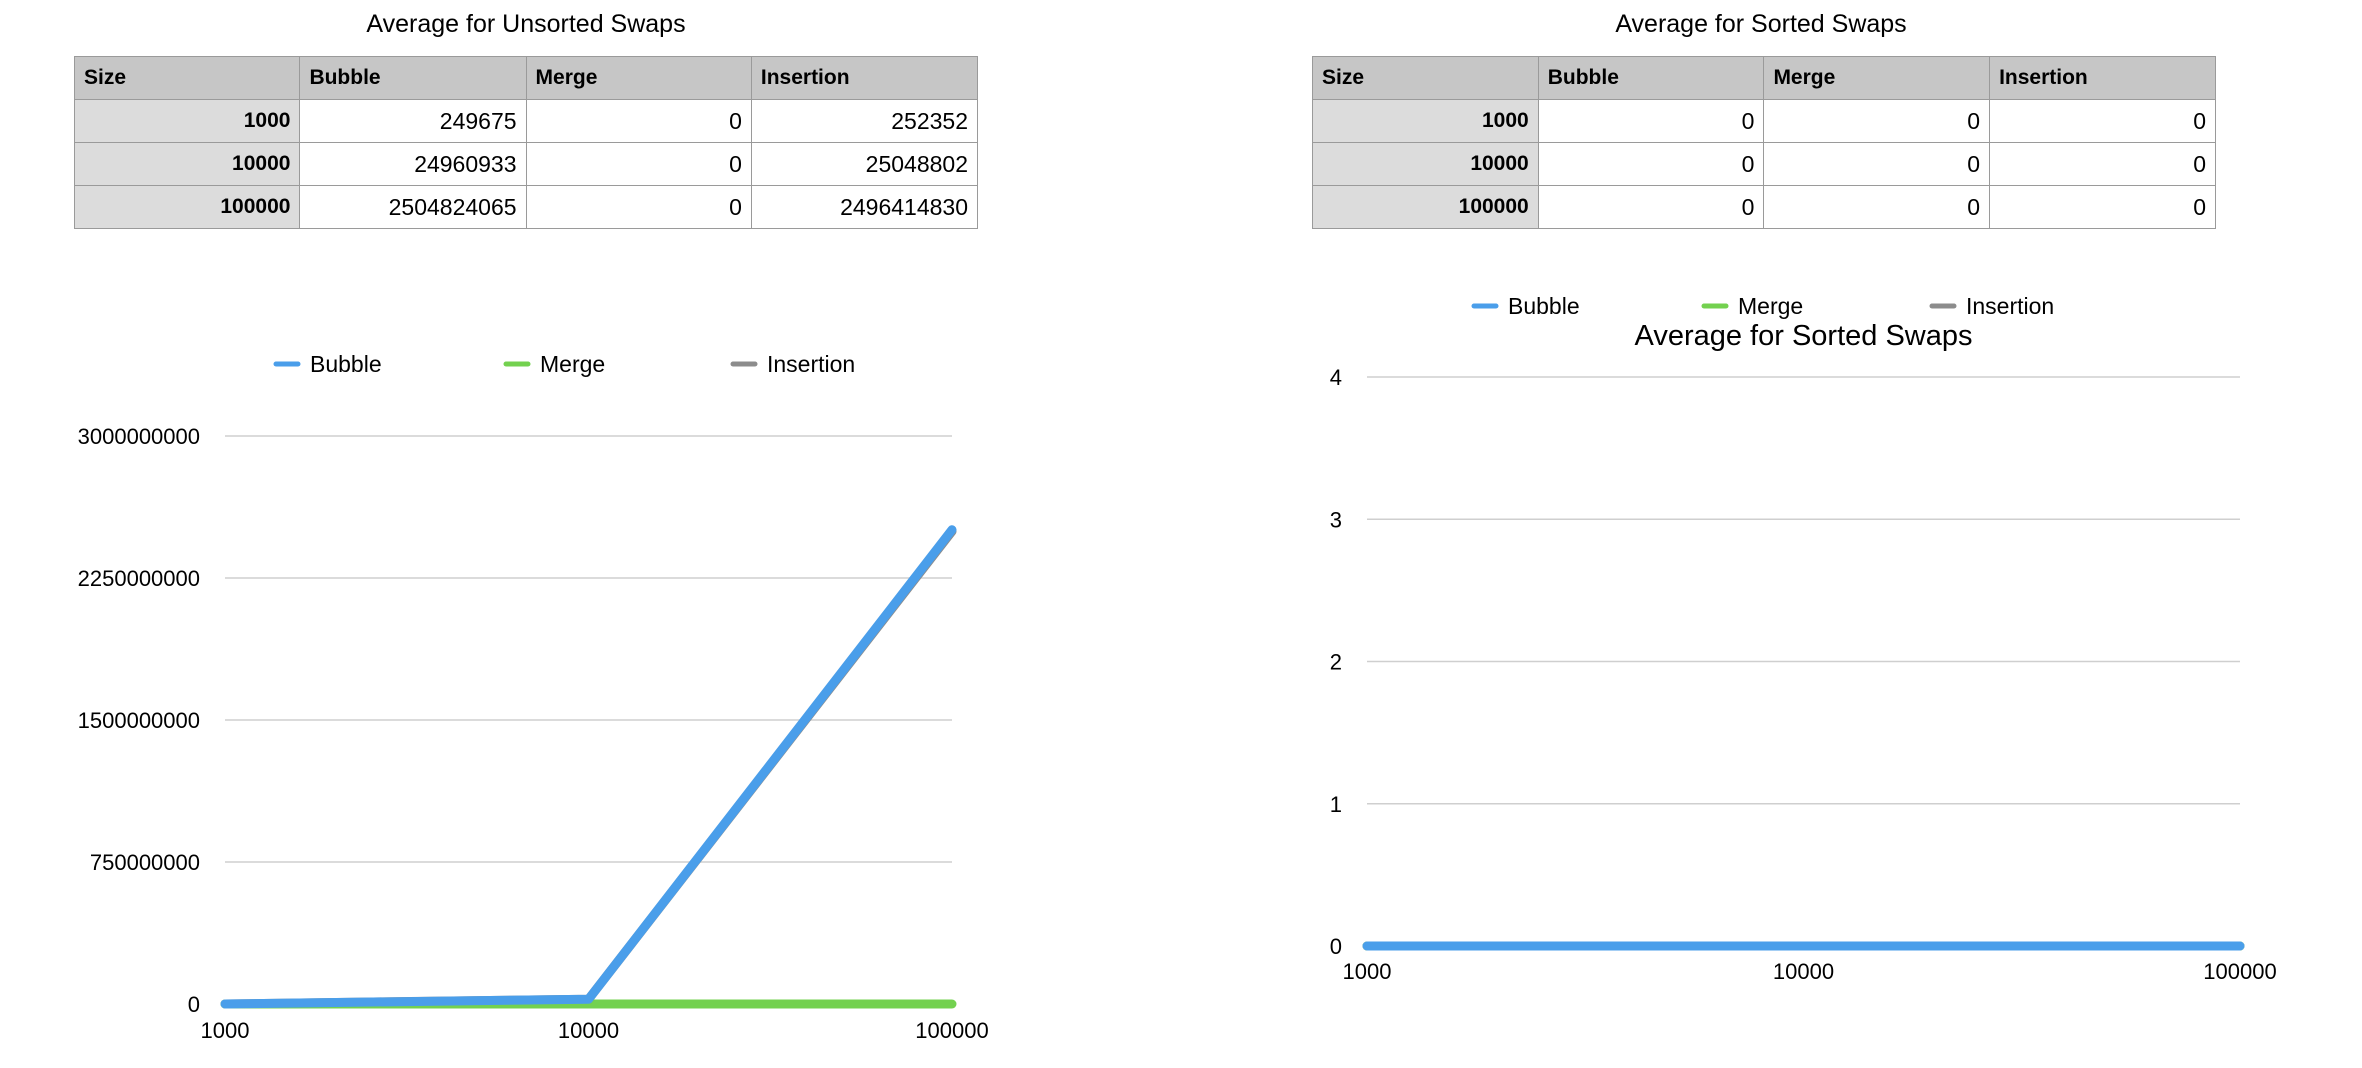 The width and height of the screenshot is (2362, 1068). What do you see at coordinates (1336, 377) in the screenshot?
I see `y-tick-label: 4` at bounding box center [1336, 377].